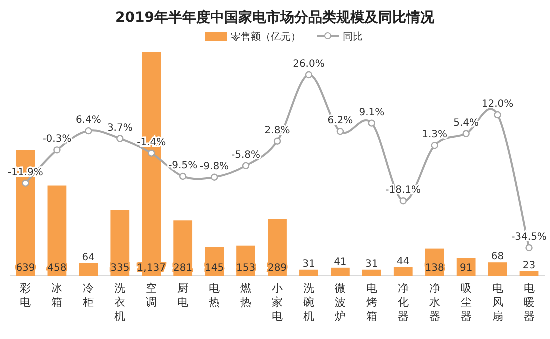 The image size is (550, 339). What do you see at coordinates (403, 262) in the screenshot?
I see `data-label: 44` at bounding box center [403, 262].